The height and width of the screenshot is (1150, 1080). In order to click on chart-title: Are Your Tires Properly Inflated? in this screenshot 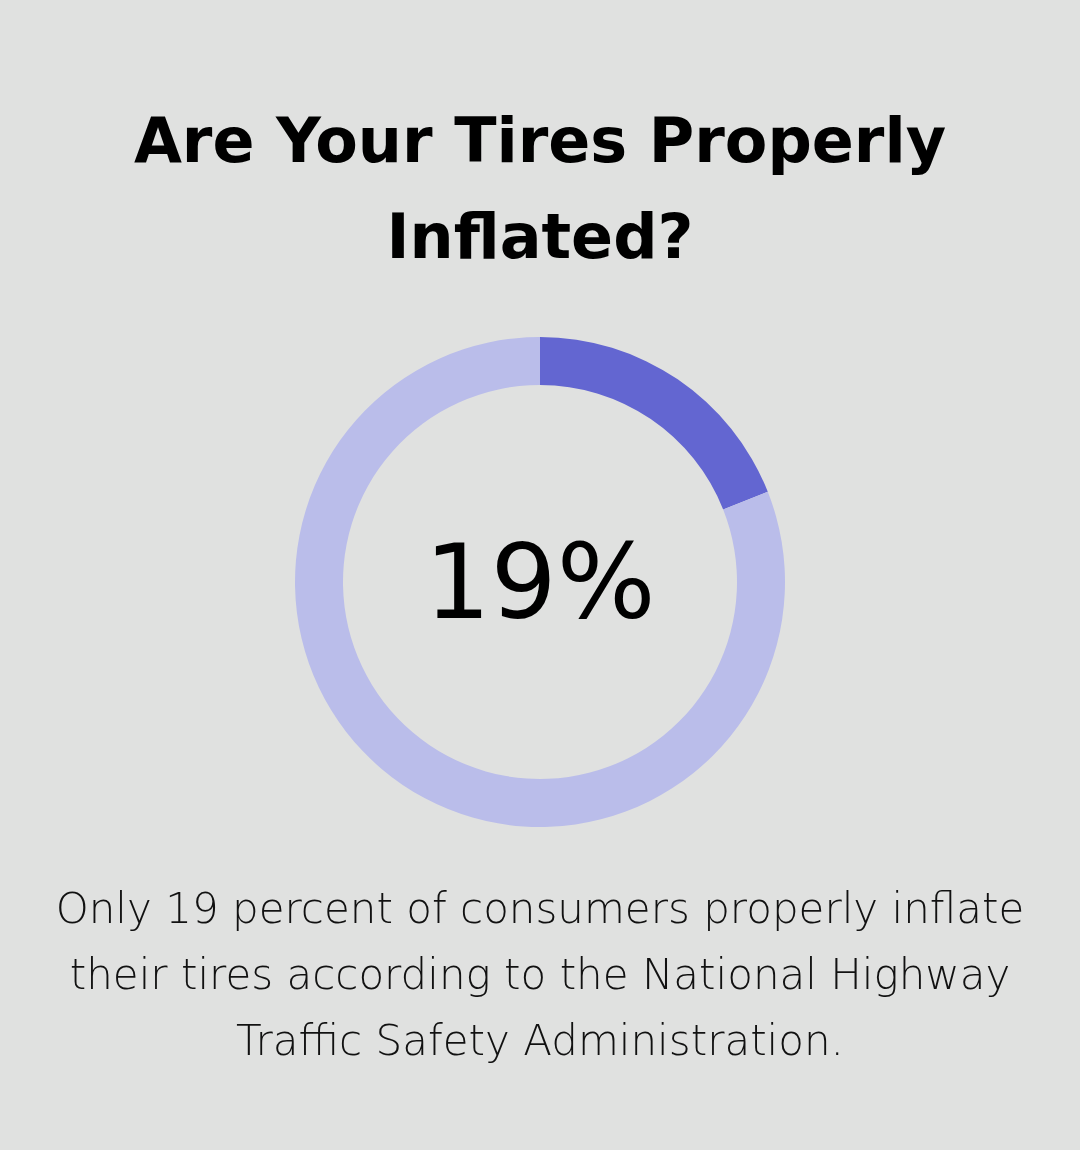, I will do `click(540, 188)`.